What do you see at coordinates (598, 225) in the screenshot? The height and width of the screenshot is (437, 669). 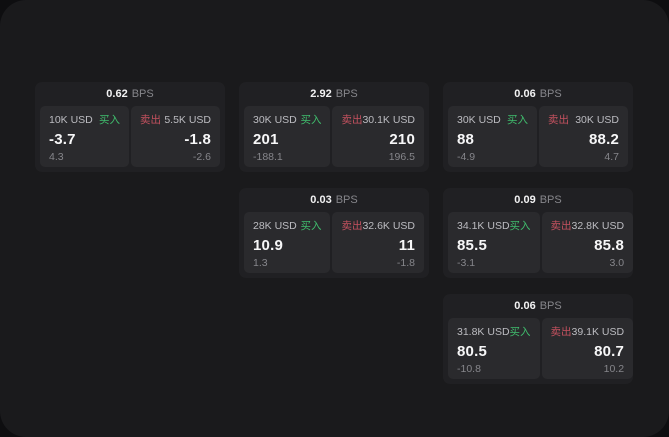 I see `sell-size: 32.8K USD` at bounding box center [598, 225].